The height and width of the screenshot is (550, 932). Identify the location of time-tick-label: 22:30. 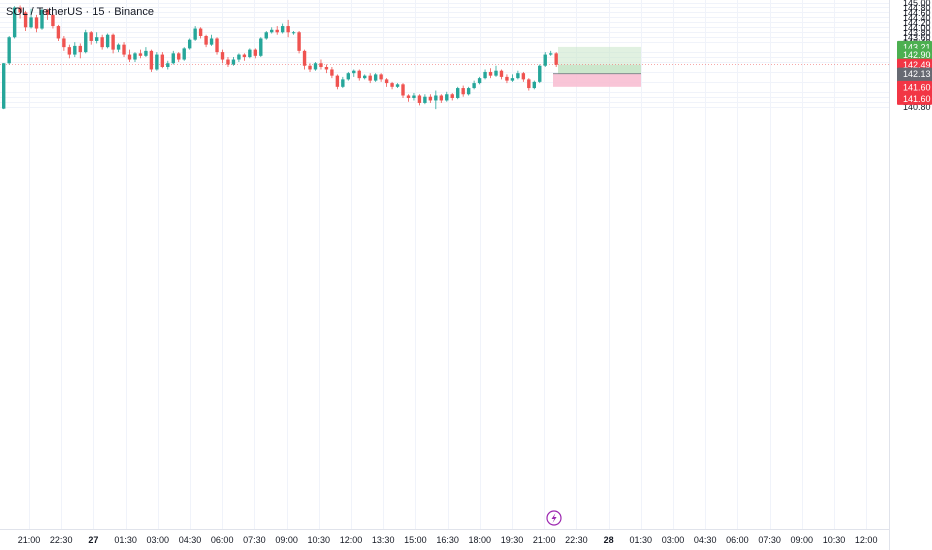
(61, 540).